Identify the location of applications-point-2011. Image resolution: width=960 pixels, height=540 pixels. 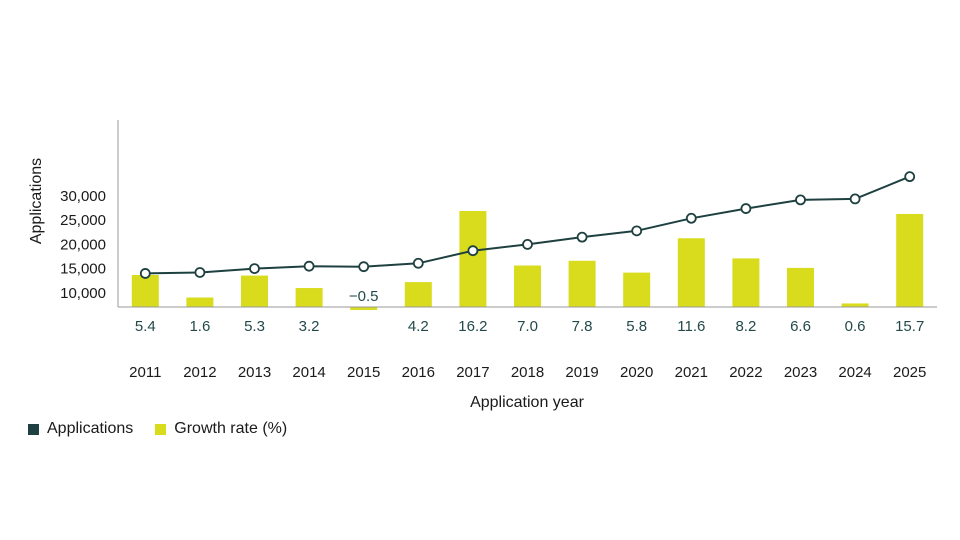
(145, 273).